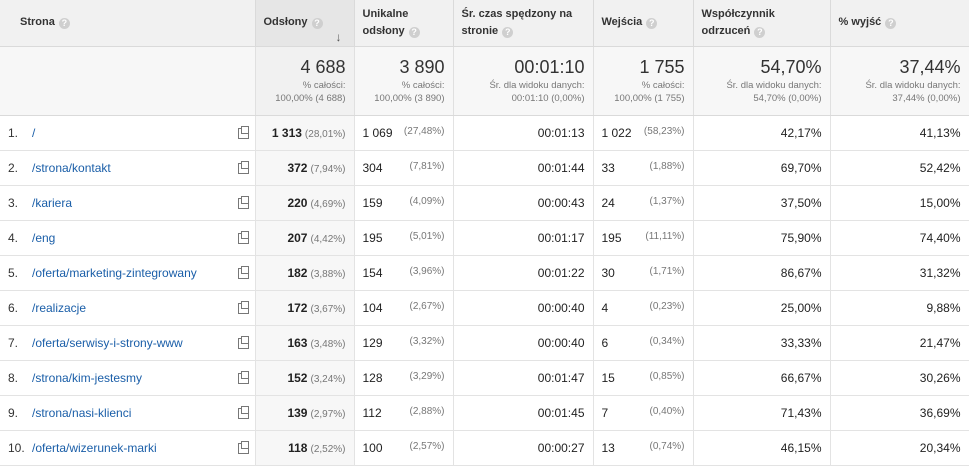 The image size is (969, 472). What do you see at coordinates (517, 22) in the screenshot?
I see `header-label: Śr. czas spędzony na stronie` at bounding box center [517, 22].